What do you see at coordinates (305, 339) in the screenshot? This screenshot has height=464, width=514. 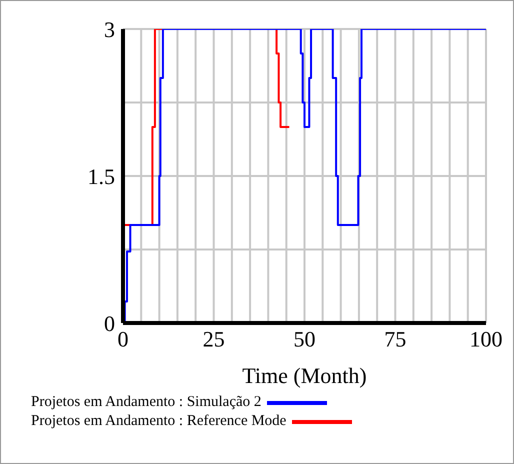 I see `x-tick-label: 50` at bounding box center [305, 339].